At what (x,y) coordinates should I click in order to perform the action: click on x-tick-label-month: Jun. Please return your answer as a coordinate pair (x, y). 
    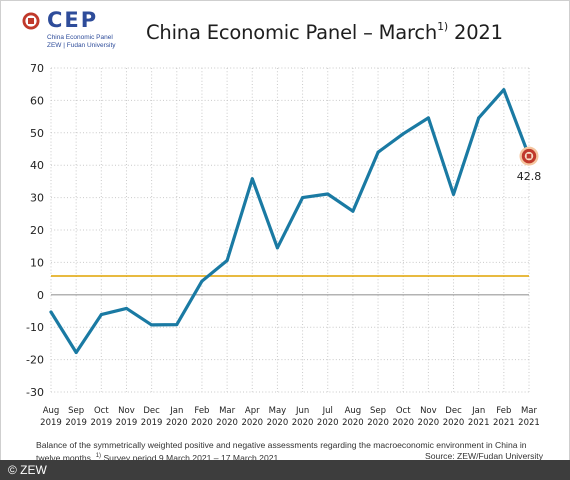
    Looking at the image, I should click on (302, 411).